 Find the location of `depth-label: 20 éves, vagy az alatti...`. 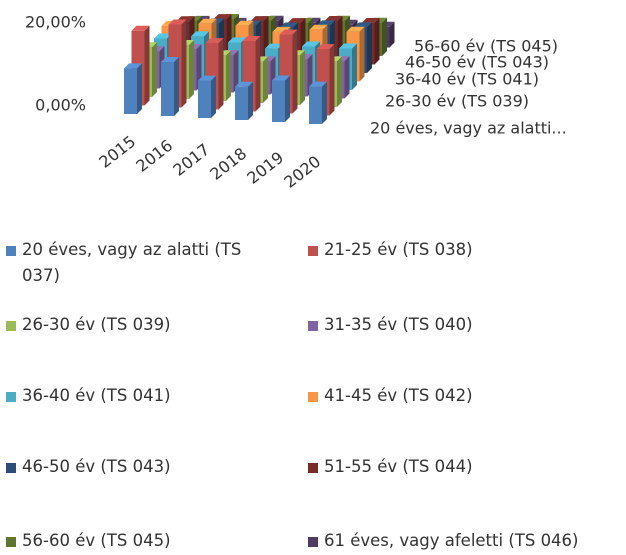

depth-label: 20 éves, vagy az alatti... is located at coordinates (468, 128).